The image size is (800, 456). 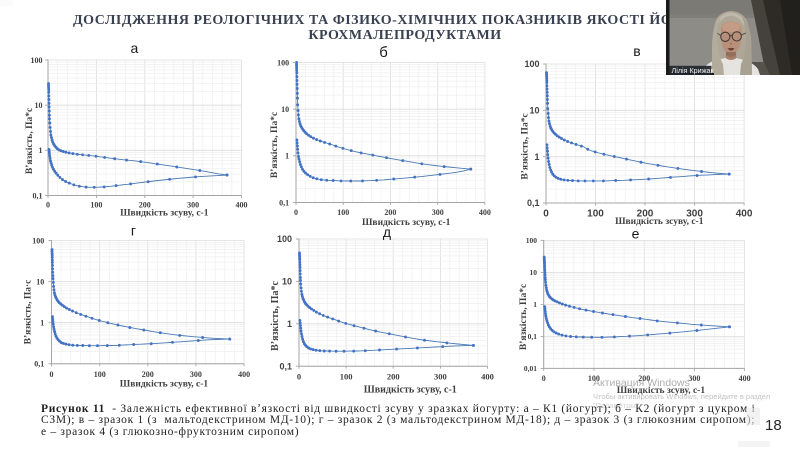 What do you see at coordinates (135, 48) in the screenshot?
I see `svg-text: а` at bounding box center [135, 48].